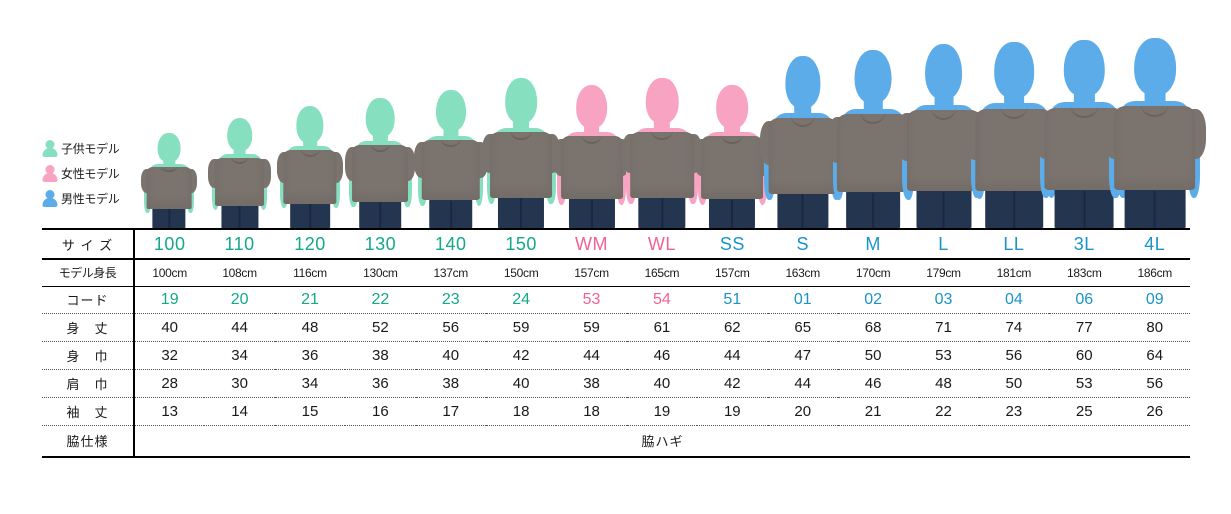 The width and height of the screenshot is (1231, 514). Describe the element at coordinates (873, 383) in the screenshot. I see `cell-shoulder_width: 46` at that location.